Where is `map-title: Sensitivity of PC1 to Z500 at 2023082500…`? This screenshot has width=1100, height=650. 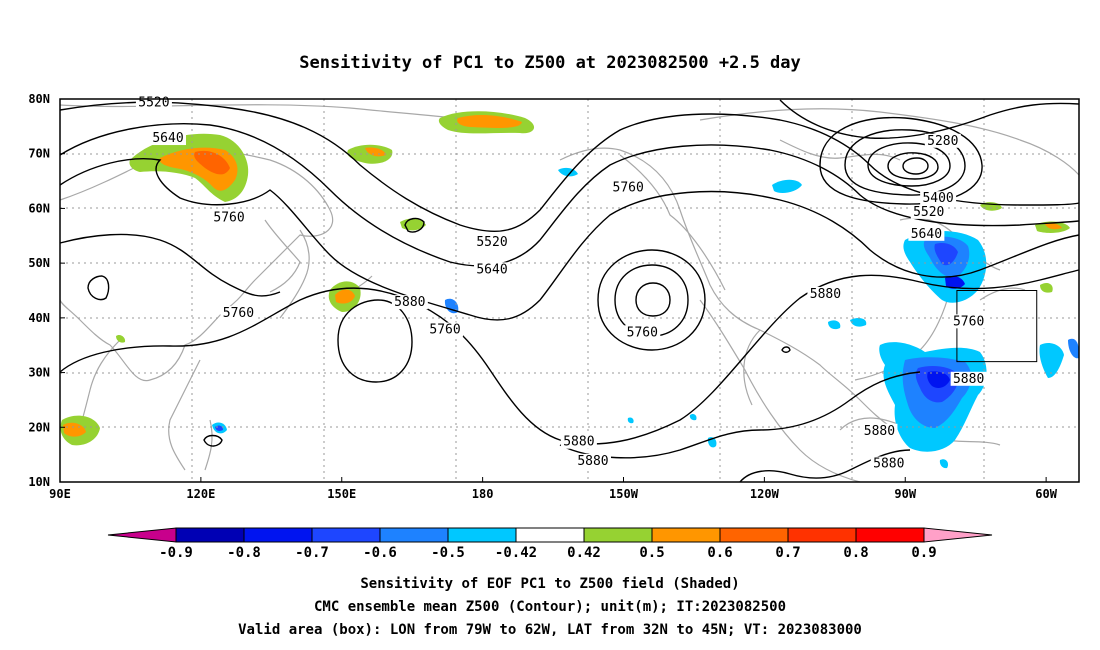 map-title: Sensitivity of PC1 to Z500 at 2023082500… is located at coordinates (550, 63).